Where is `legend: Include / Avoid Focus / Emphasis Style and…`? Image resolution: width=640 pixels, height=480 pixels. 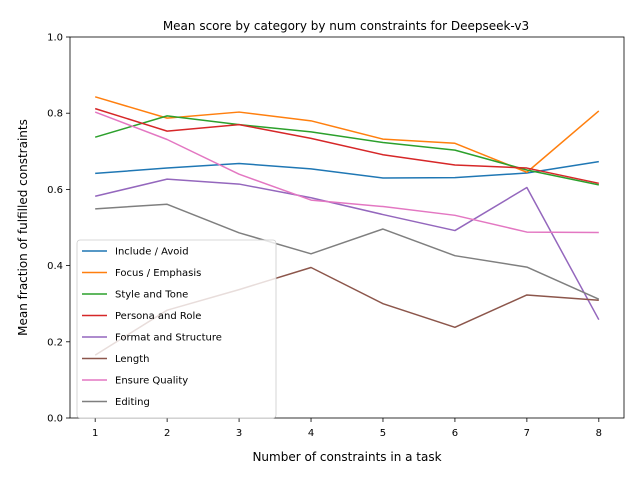
legend: Include / Avoid Focus / Emphasis Style and… is located at coordinates (176, 329).